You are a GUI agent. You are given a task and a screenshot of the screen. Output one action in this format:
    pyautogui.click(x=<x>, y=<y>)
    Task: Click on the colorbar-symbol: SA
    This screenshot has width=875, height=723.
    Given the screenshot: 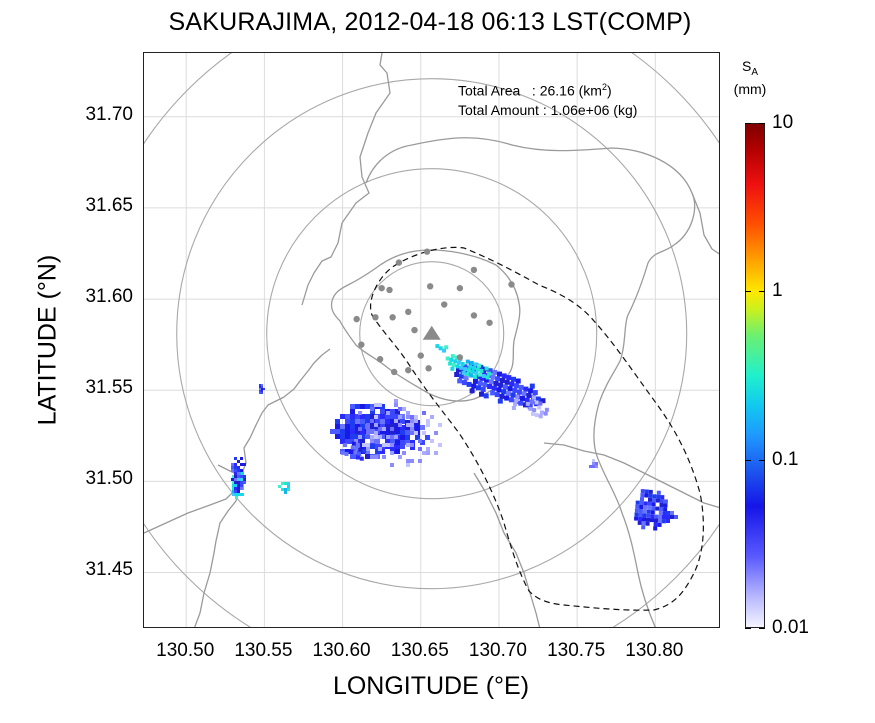 What is the action you would take?
    pyautogui.click(x=749, y=68)
    